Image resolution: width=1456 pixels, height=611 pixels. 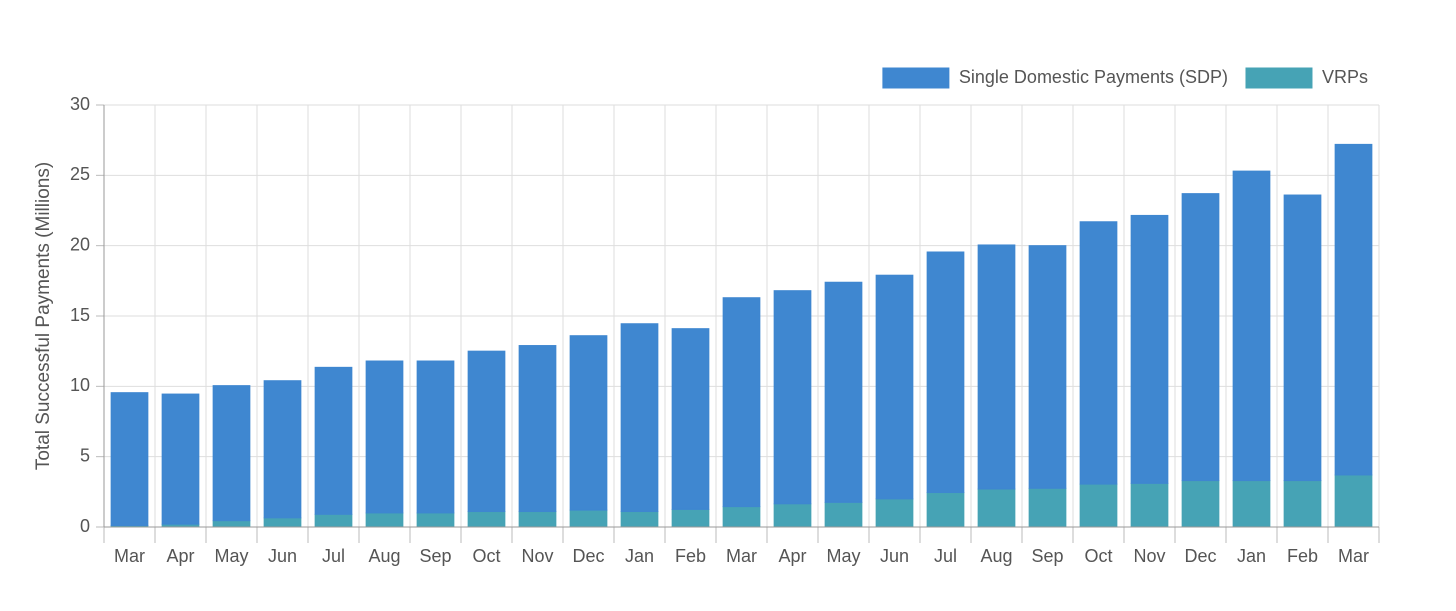 What do you see at coordinates (43, 316) in the screenshot?
I see `y-axis-title: Total Successful Payments (Millions)` at bounding box center [43, 316].